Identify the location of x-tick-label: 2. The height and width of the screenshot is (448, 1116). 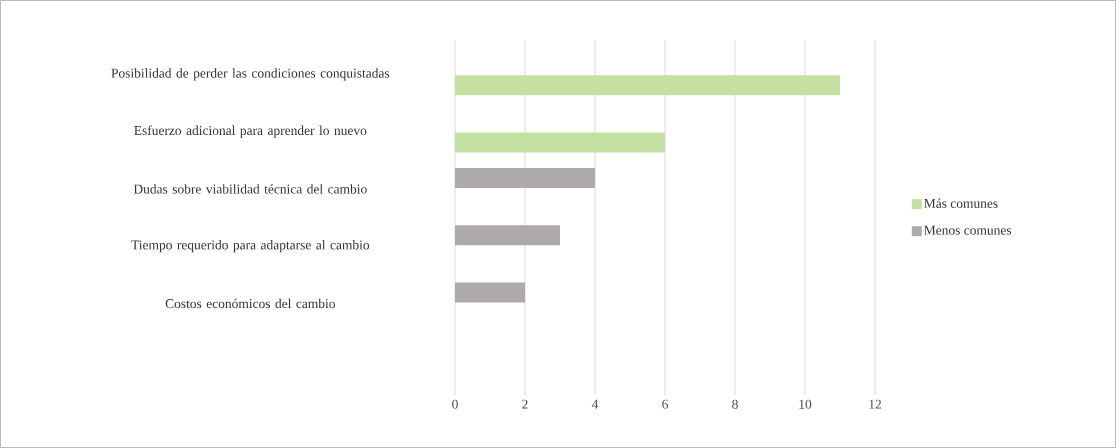
(525, 404).